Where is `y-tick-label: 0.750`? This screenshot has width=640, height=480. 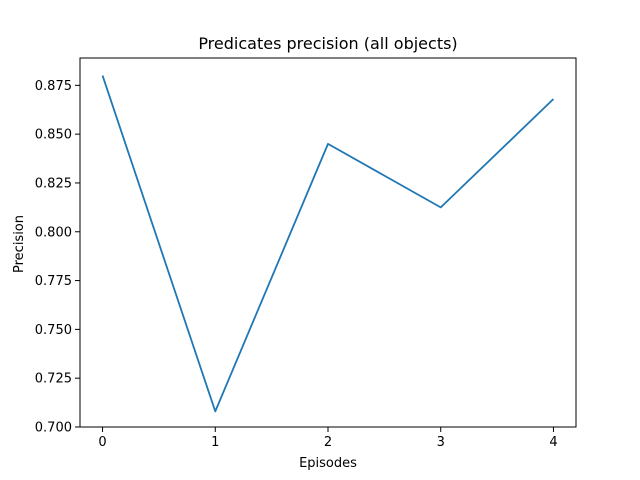
y-tick-label: 0.750 is located at coordinates (53, 330).